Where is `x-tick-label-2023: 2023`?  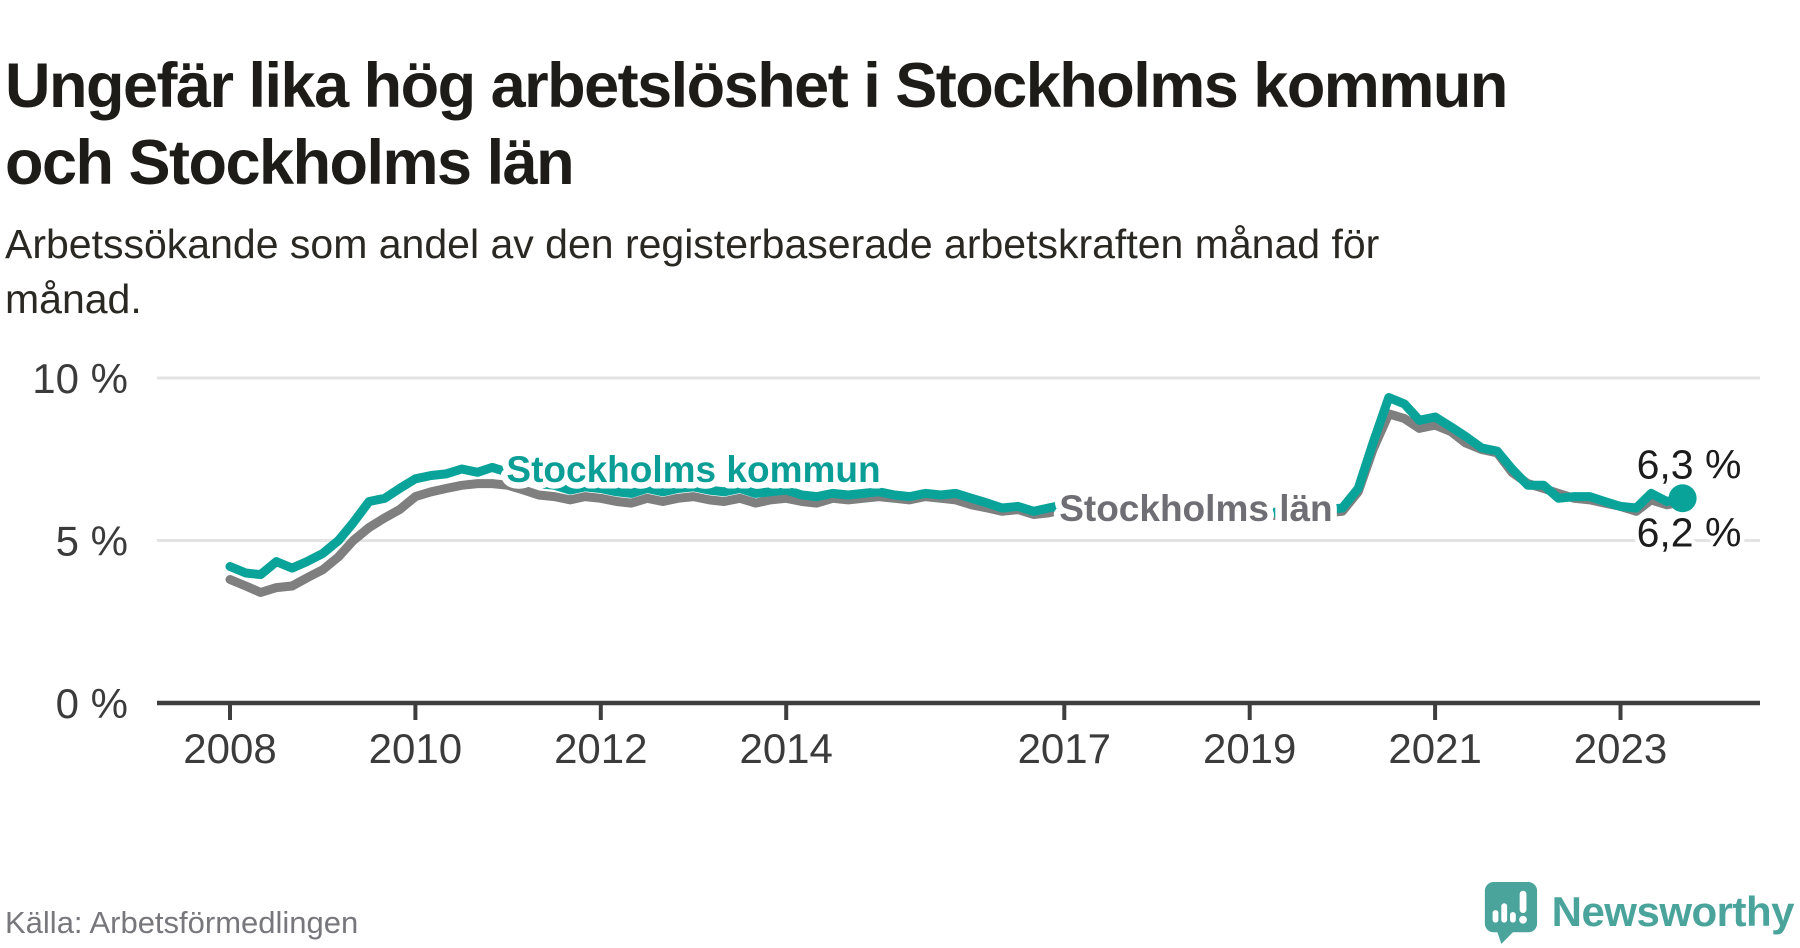
x-tick-label-2023: 2023 is located at coordinates (1620, 748).